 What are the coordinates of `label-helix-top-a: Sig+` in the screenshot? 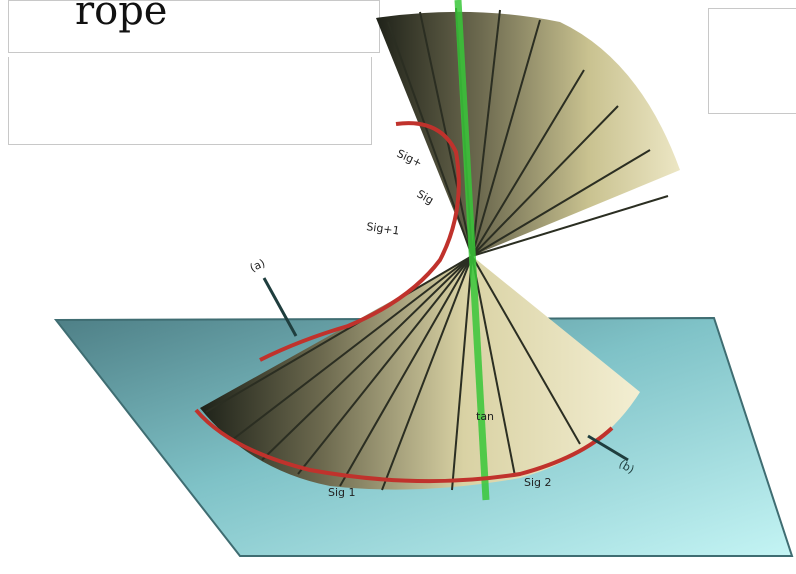 It's located at (409, 158).